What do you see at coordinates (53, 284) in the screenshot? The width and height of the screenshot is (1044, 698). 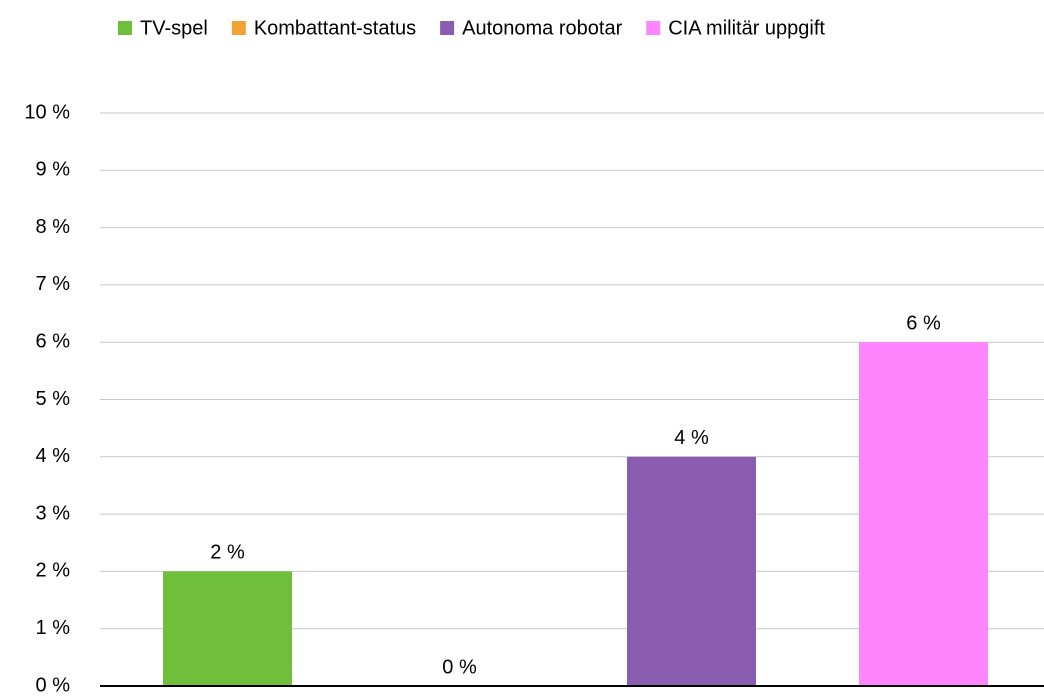 I see `y-tick-label: 7 %` at bounding box center [53, 284].